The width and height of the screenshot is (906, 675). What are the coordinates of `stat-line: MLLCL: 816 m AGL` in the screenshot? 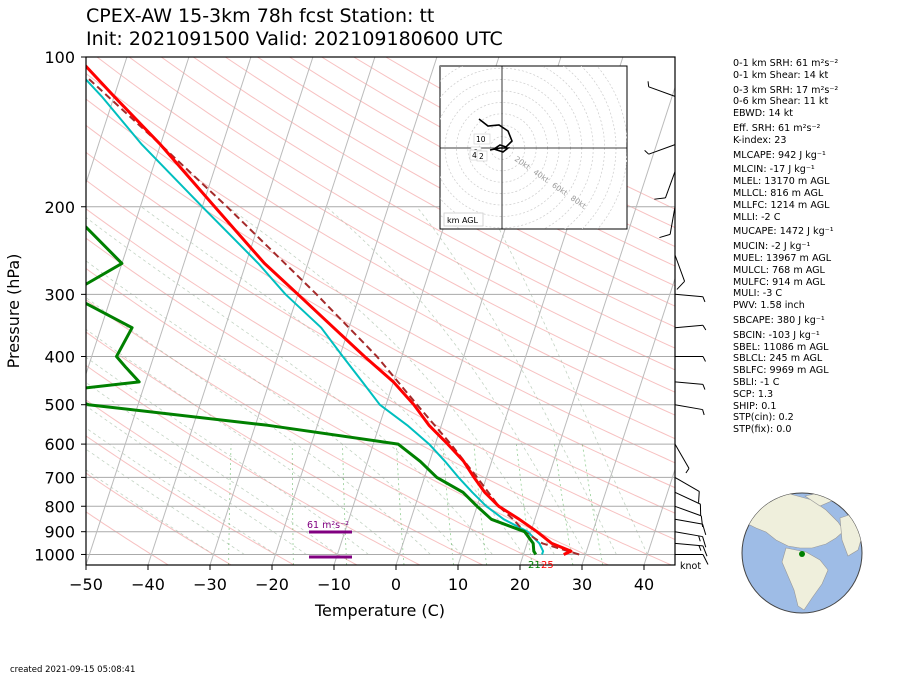 It's located at (778, 193).